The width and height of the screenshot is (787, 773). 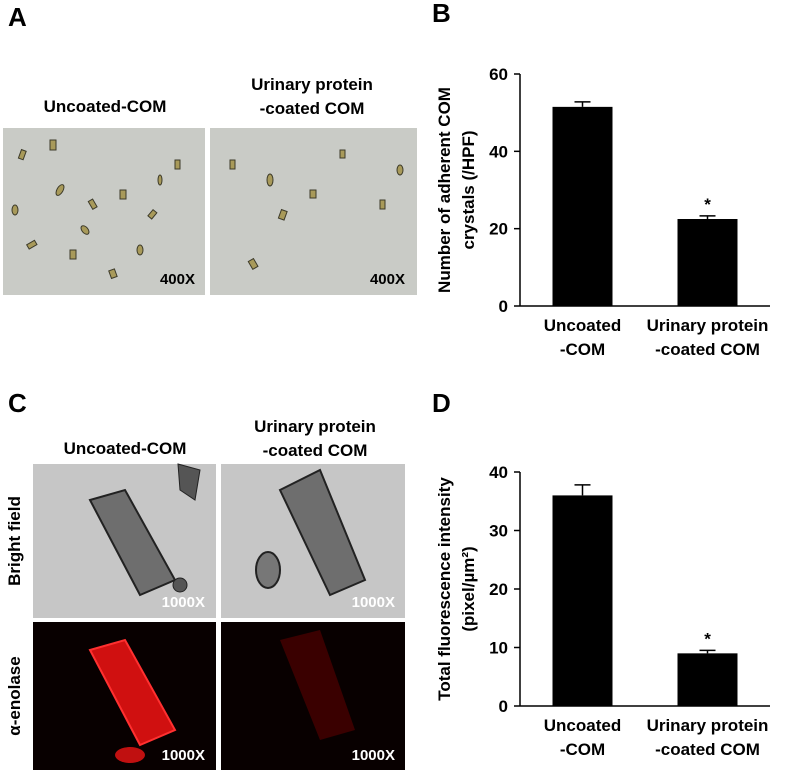 What do you see at coordinates (456, 589) in the screenshot?
I see `y-axis-label: Total fluorescence intensity (pixel/µm²)` at bounding box center [456, 589].